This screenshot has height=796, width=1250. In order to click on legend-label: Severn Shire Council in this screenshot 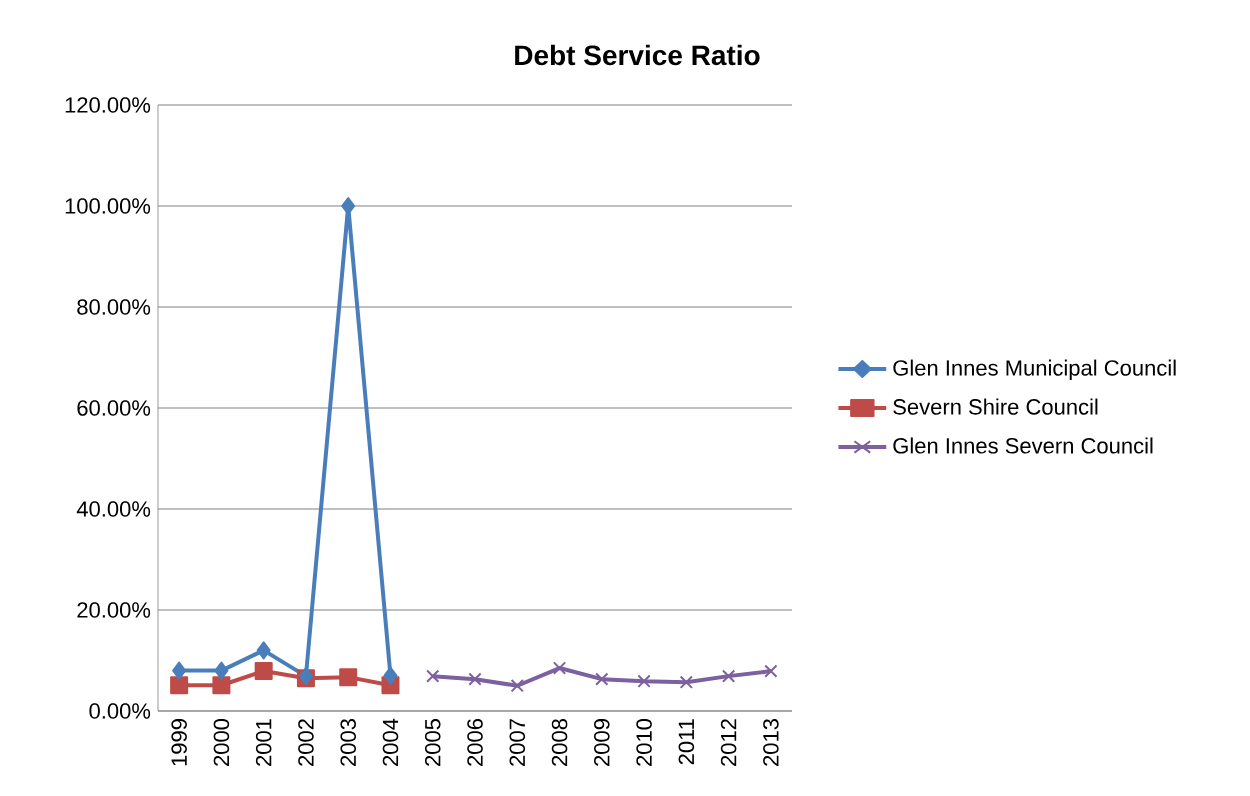, I will do `click(995, 406)`.